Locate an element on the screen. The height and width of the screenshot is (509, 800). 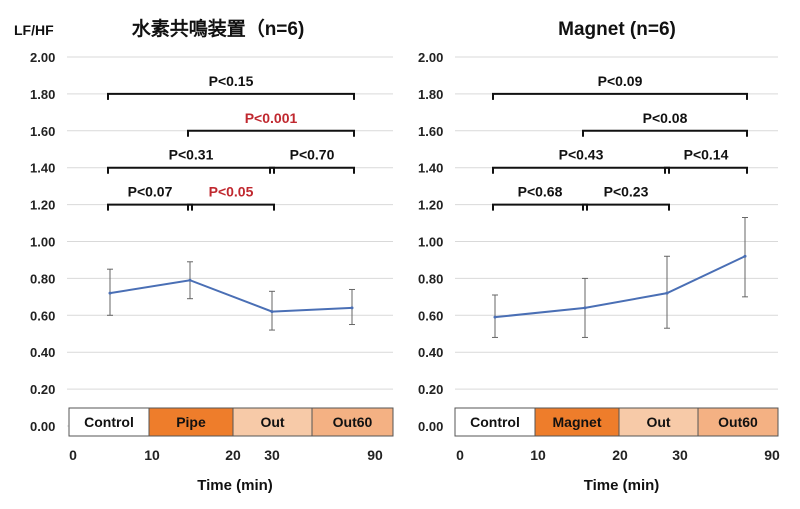
p-value-label: P<0.05 is located at coordinates (231, 192).